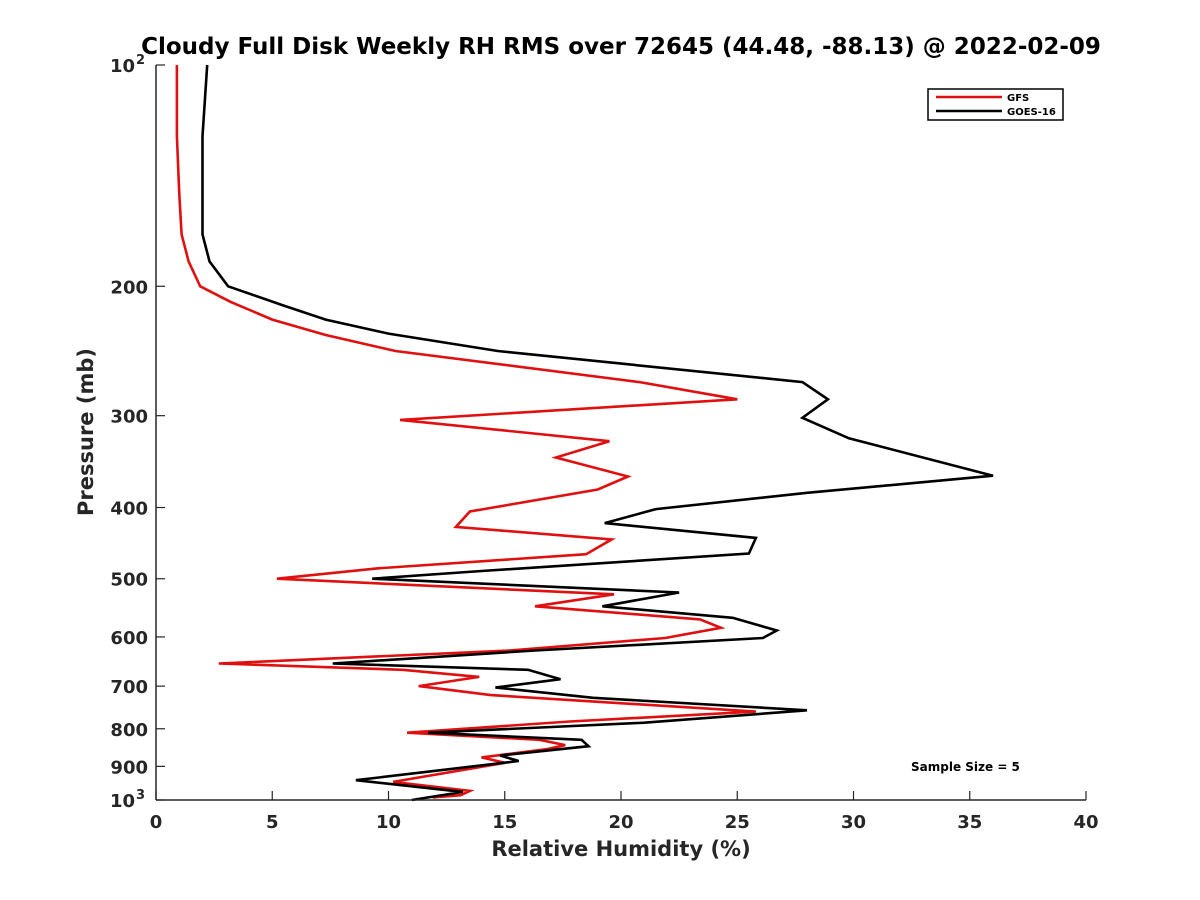 This screenshot has width=1200, height=900. What do you see at coordinates (129, 580) in the screenshot?
I see `y-tick-label: 500` at bounding box center [129, 580].